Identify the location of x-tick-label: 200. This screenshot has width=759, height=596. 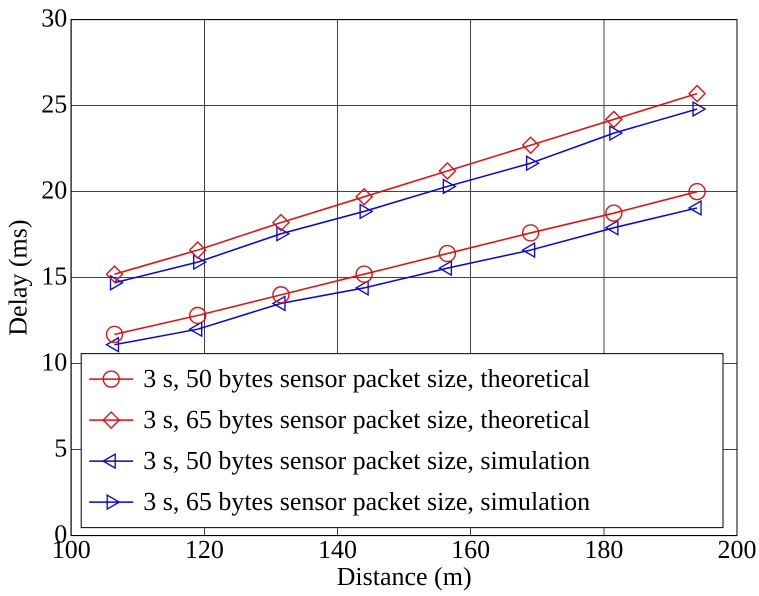
(737, 549).